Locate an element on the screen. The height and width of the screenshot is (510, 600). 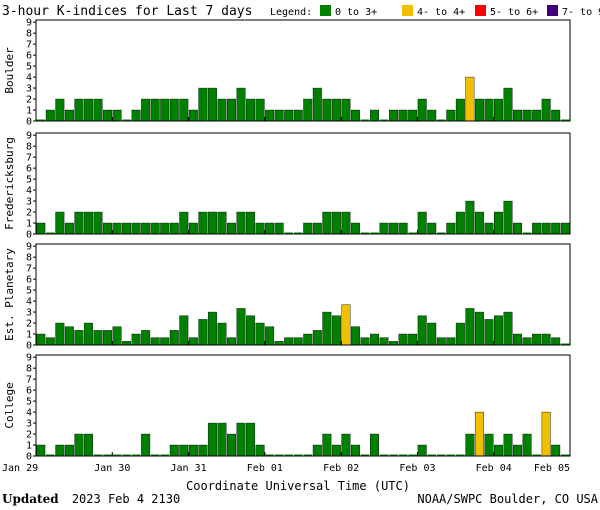
y-tick-label: 4 is located at coordinates (29, 191).